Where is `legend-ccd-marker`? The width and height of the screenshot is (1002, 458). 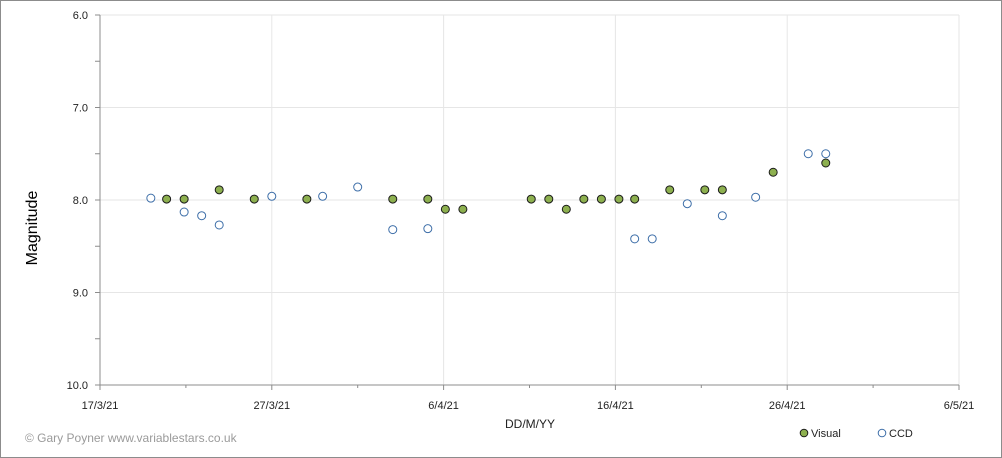
legend-ccd-marker is located at coordinates (882, 433).